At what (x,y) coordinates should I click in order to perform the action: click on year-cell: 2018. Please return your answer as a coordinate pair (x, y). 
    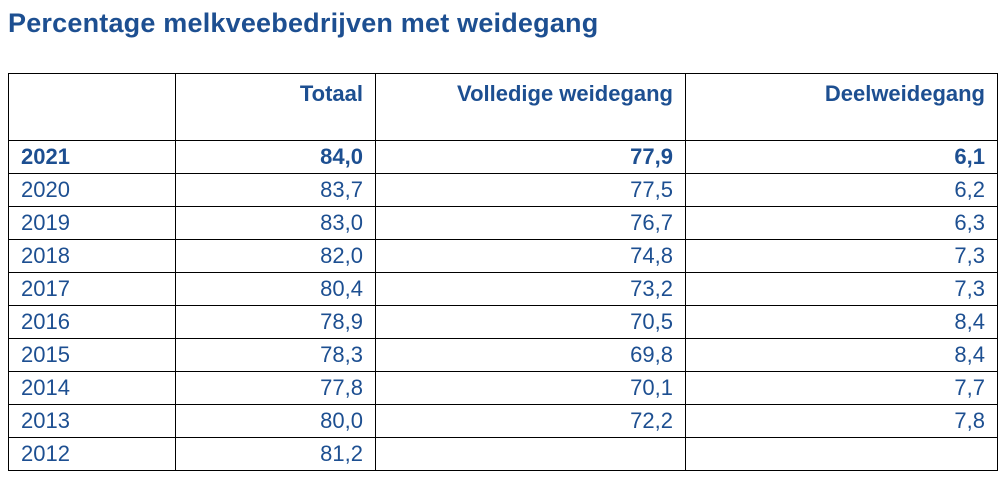
    Looking at the image, I should click on (92, 256).